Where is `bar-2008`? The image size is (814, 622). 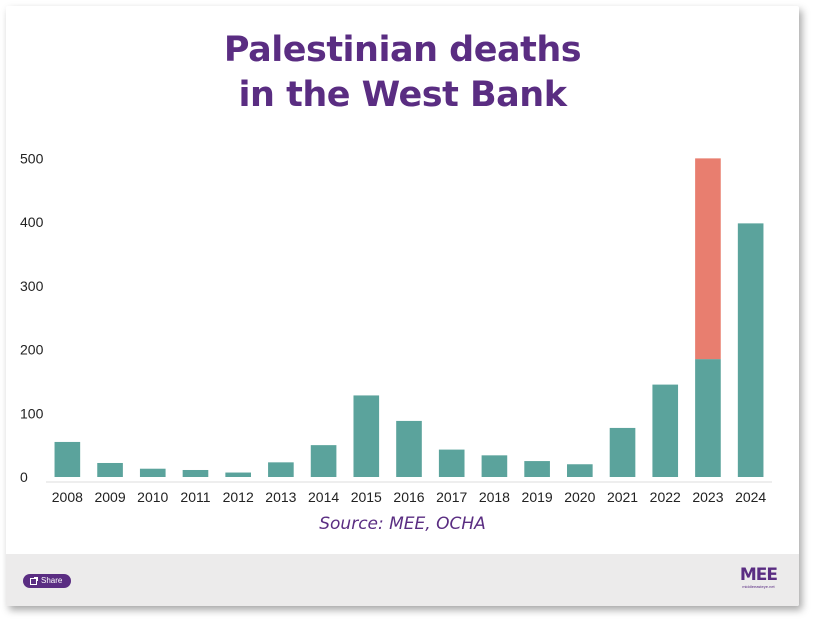 bar-2008 is located at coordinates (67, 459).